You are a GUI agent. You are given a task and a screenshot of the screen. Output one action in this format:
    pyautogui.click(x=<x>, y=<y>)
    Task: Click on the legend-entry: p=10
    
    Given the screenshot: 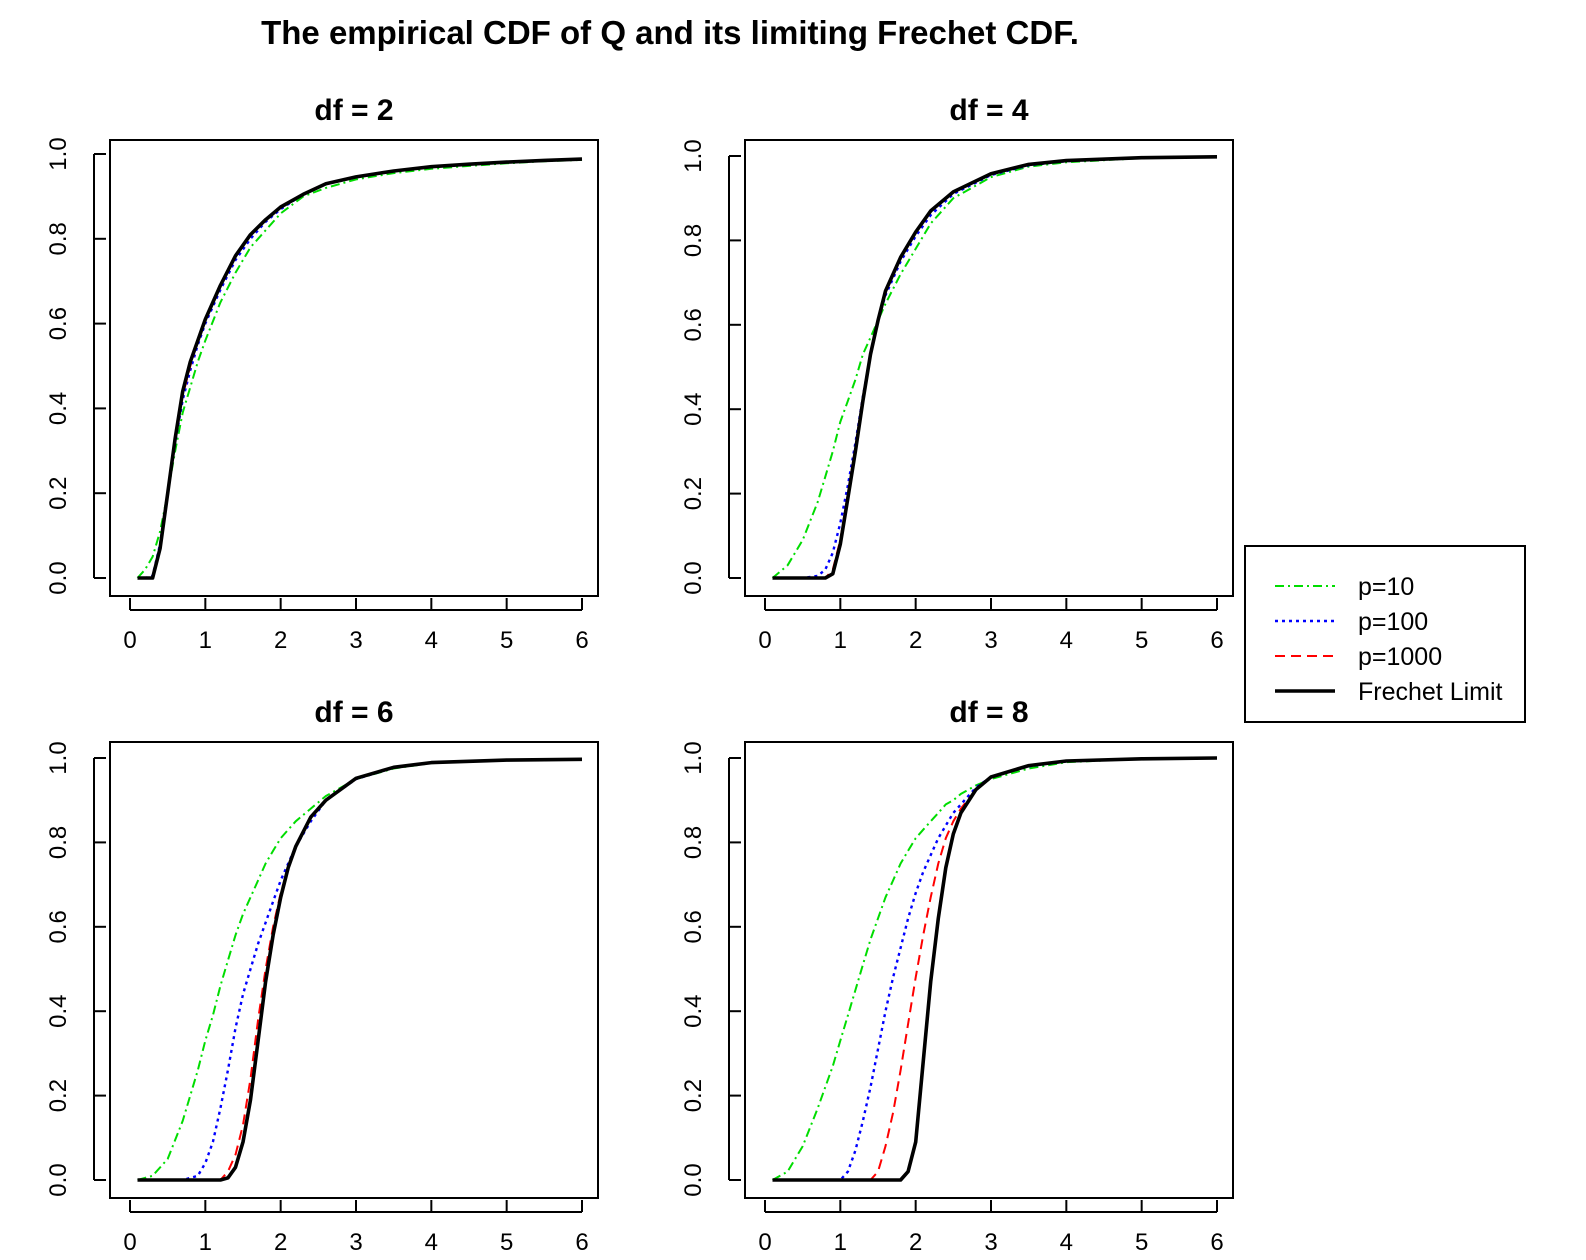 What is the action you would take?
    pyautogui.click(x=1344, y=587)
    